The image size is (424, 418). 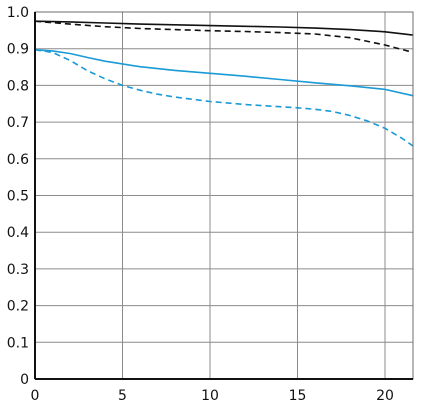 I want to click on x-tick-label-0: 0, so click(x=35, y=396).